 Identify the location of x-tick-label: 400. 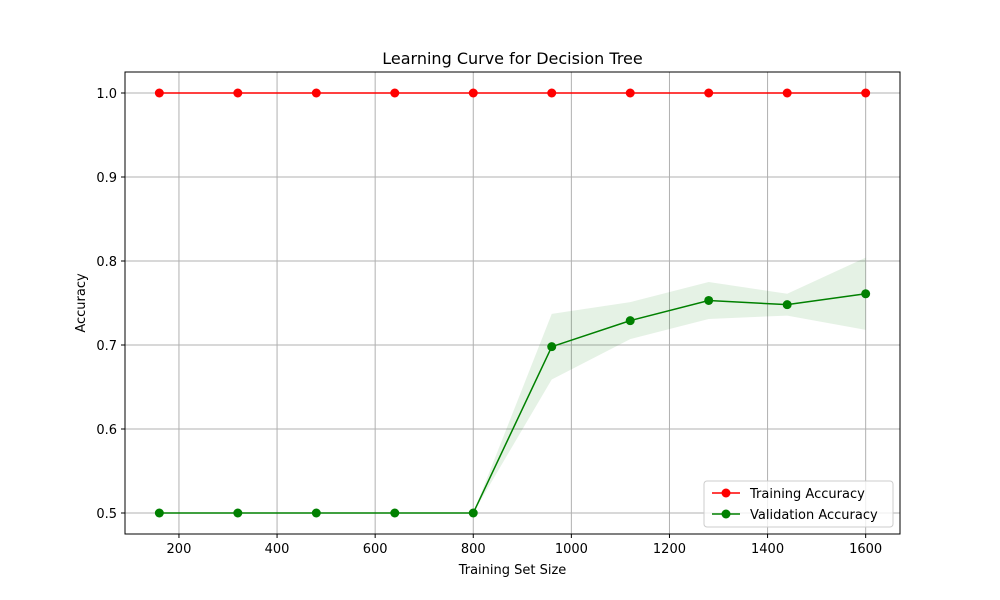
(277, 549).